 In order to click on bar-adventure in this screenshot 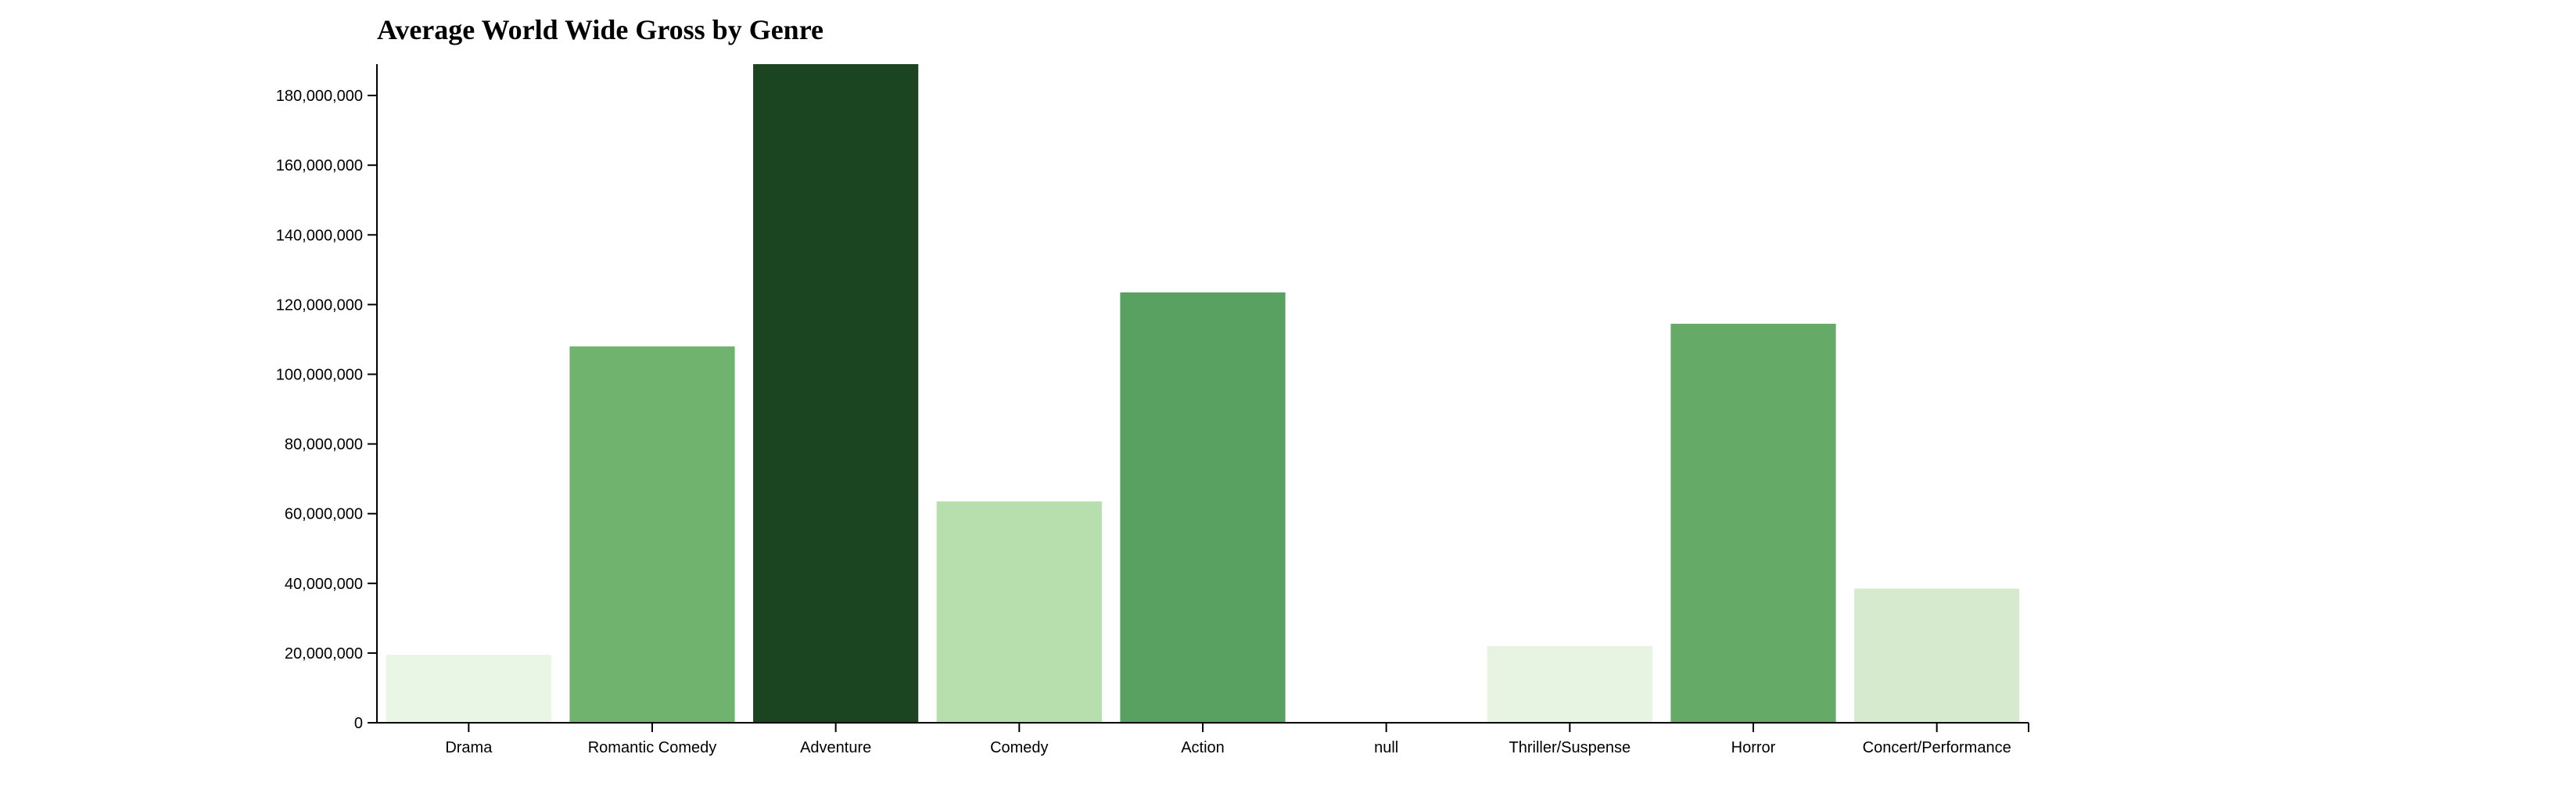, I will do `click(836, 393)`.